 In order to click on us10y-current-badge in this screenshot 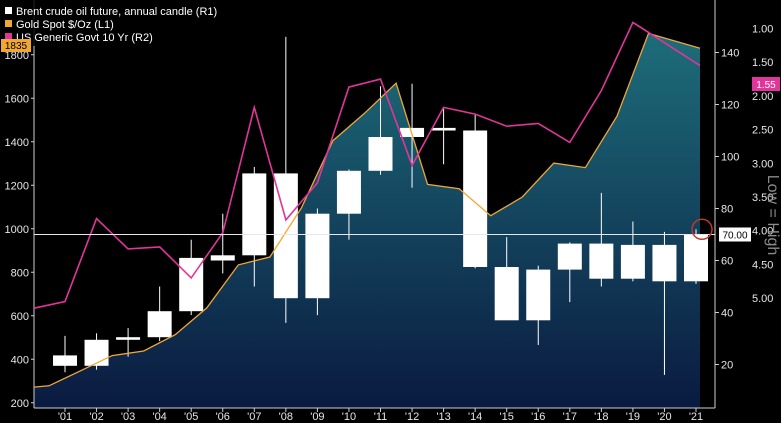, I will do `click(766, 84)`.